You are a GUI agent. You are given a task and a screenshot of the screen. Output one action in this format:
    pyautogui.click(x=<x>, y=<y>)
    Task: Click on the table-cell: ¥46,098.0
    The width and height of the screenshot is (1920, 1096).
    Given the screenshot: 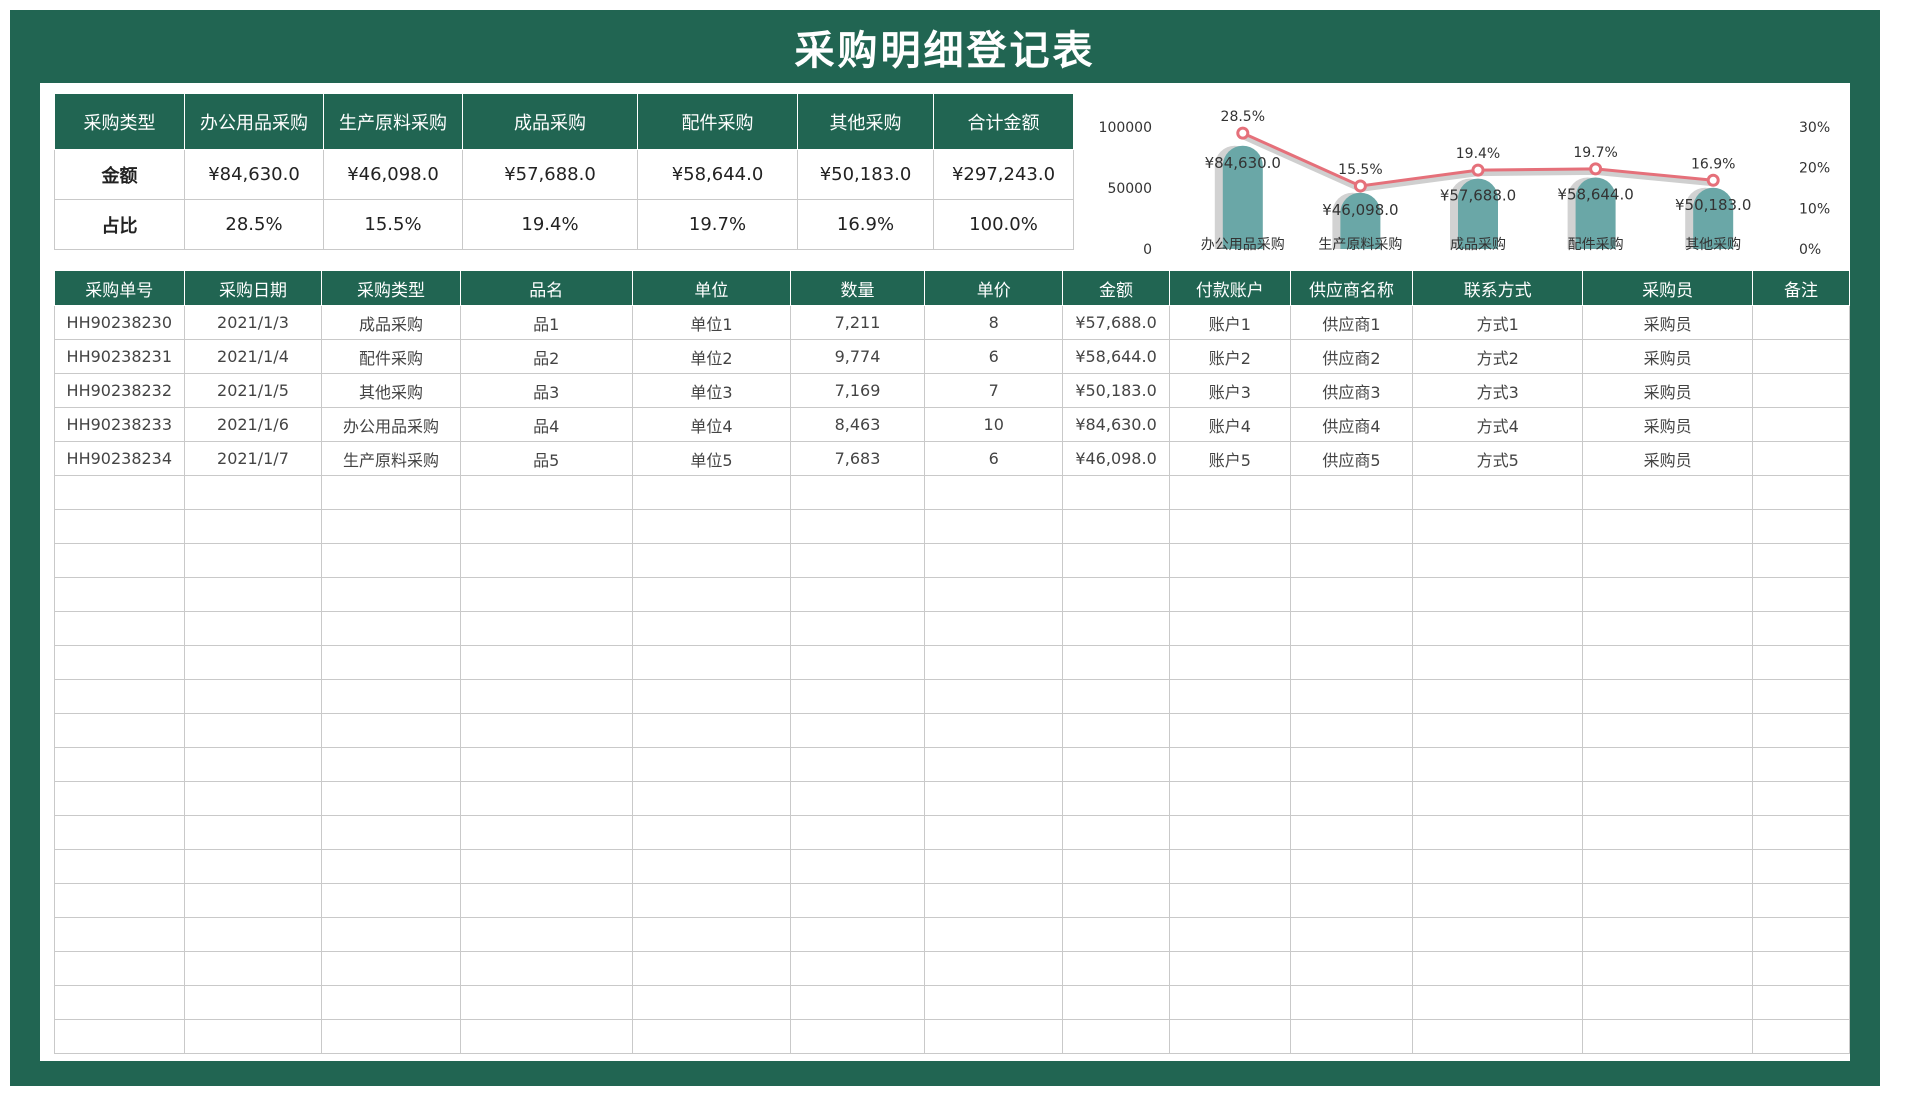 What is the action you would take?
    pyautogui.click(x=1116, y=458)
    